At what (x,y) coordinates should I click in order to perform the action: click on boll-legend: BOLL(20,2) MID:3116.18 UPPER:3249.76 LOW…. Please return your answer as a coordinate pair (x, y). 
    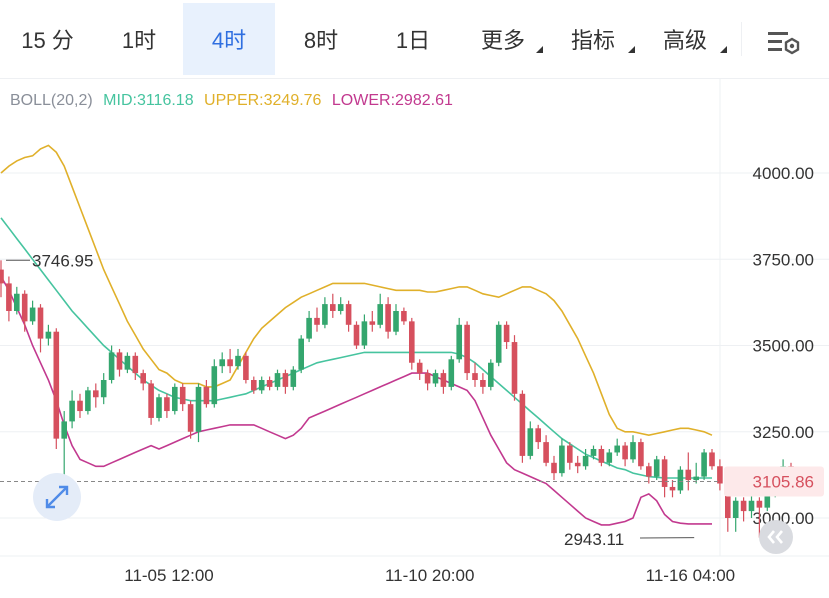
    Looking at the image, I should click on (234, 101).